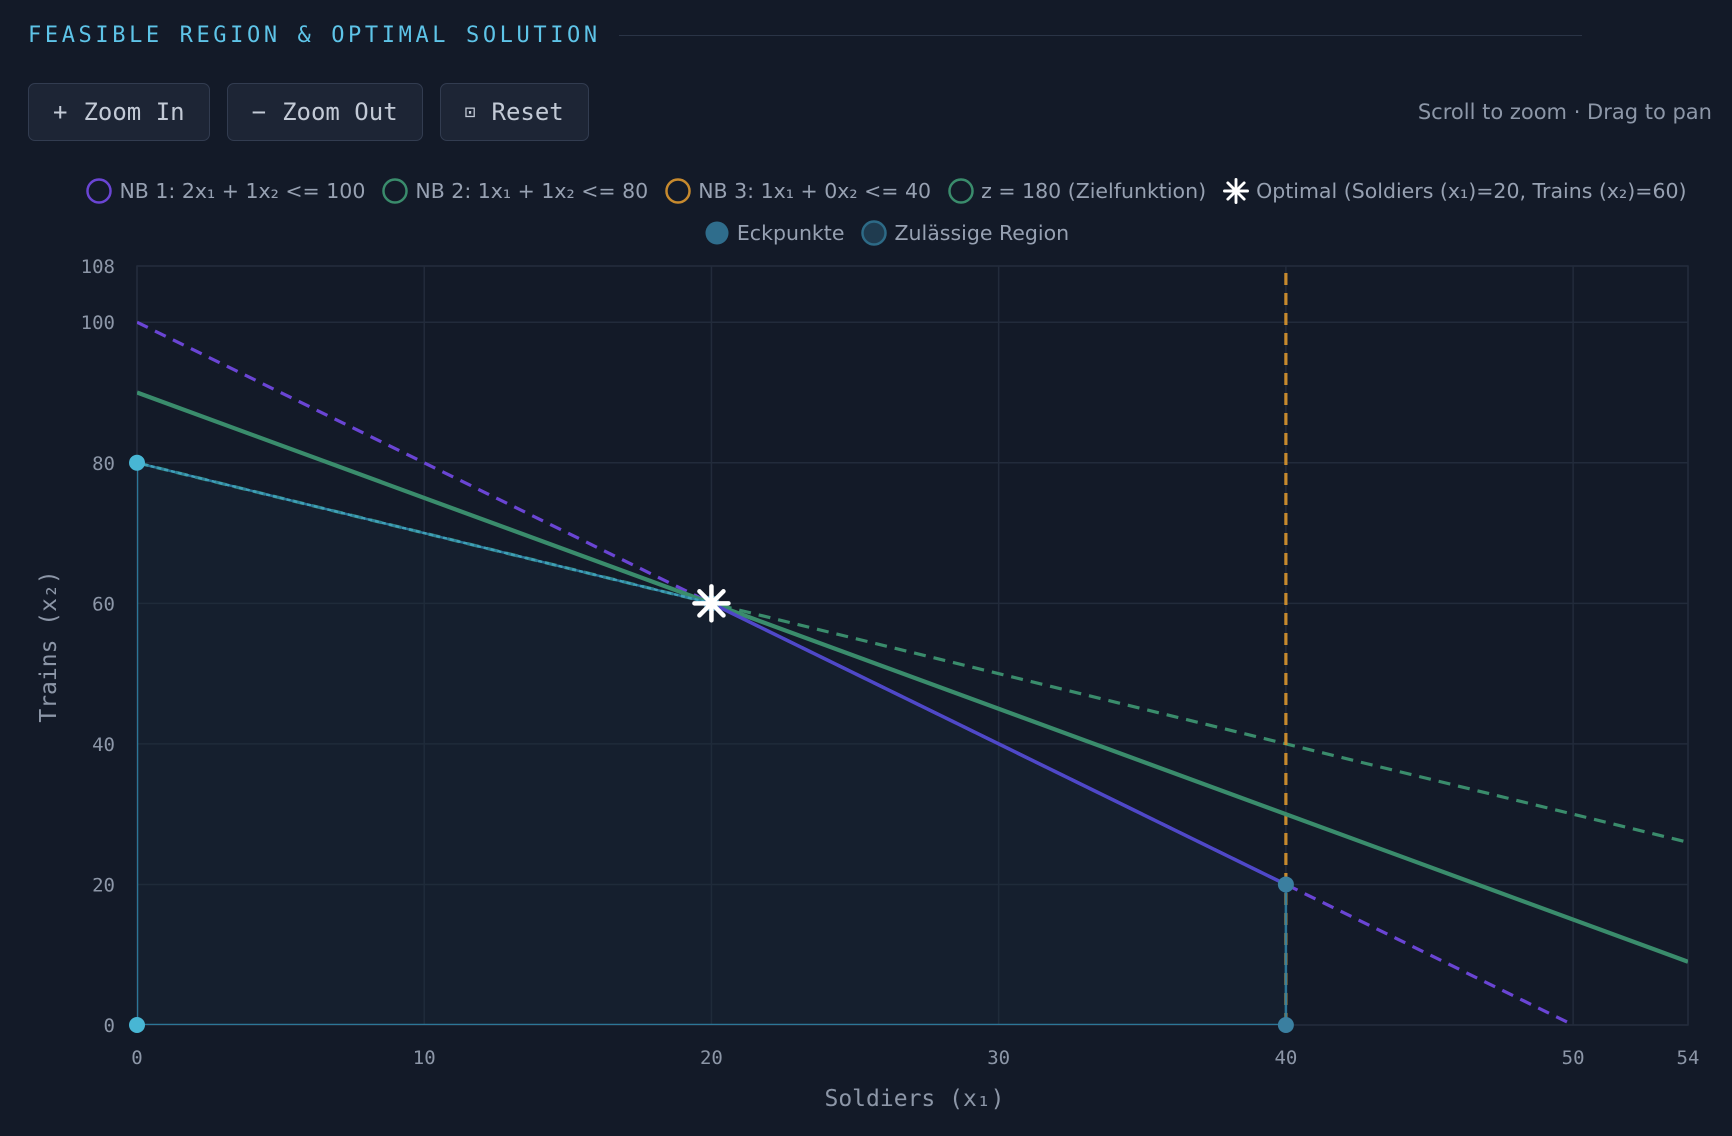 This screenshot has width=1732, height=1136. What do you see at coordinates (1688, 1058) in the screenshot?
I see `x-tick-label: 54` at bounding box center [1688, 1058].